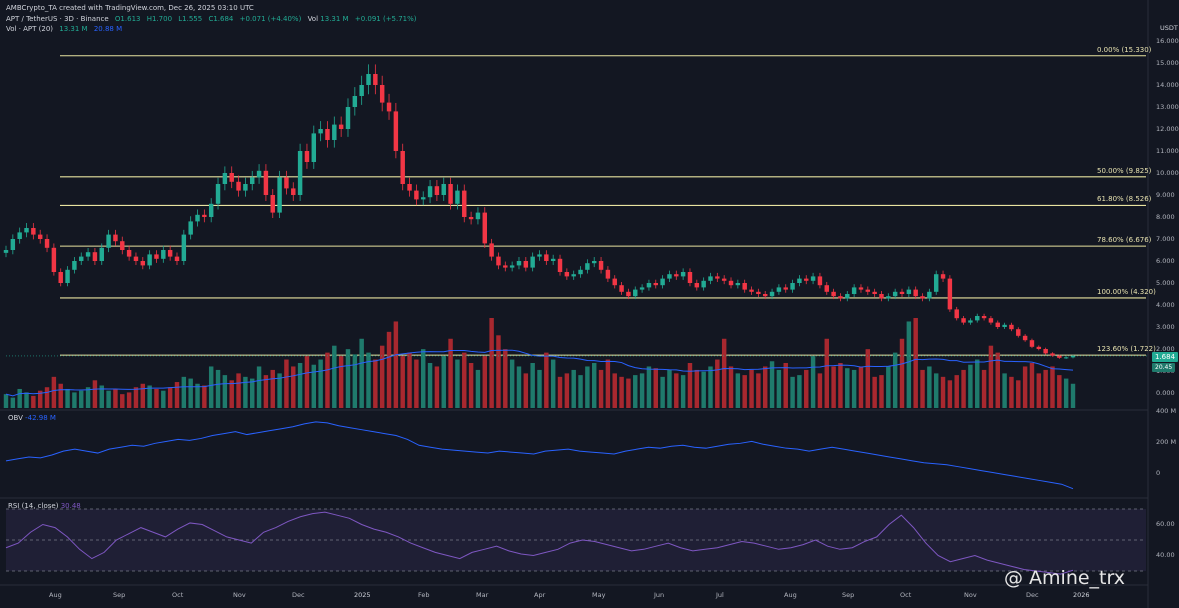 The width and height of the screenshot is (1179, 608). What do you see at coordinates (190, 19) in the screenshot?
I see `ohlc-low: L1.555` at bounding box center [190, 19].